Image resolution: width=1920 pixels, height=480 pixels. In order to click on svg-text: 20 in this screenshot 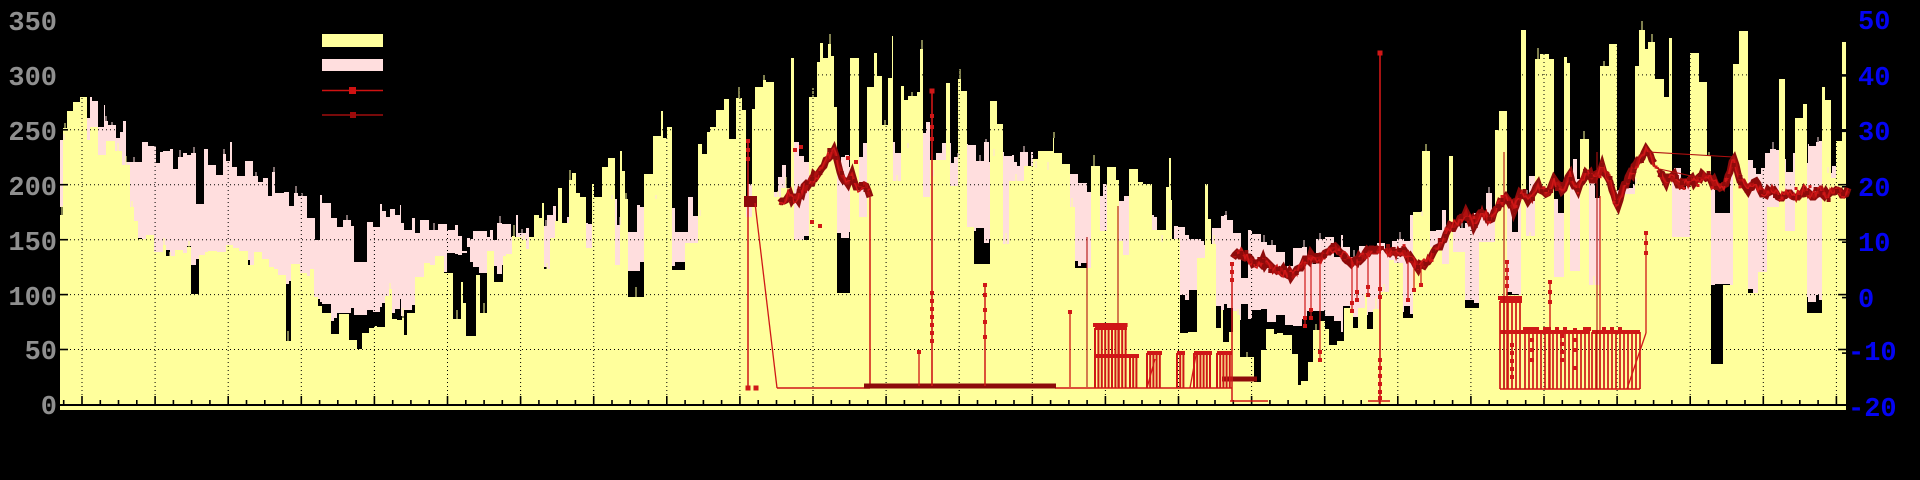, I will do `click(1874, 190)`.